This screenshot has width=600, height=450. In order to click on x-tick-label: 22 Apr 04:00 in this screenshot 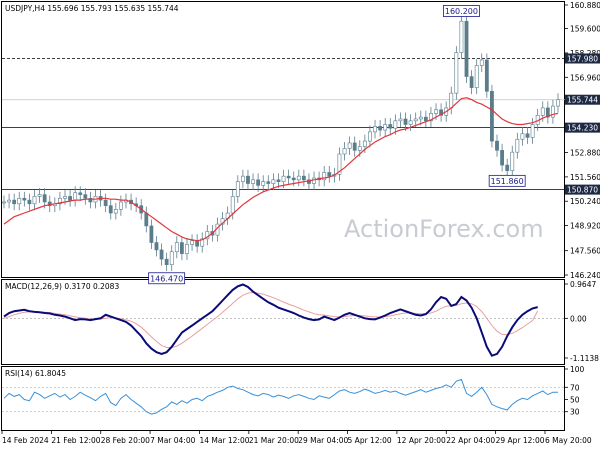, I will do `click(470, 440)`.